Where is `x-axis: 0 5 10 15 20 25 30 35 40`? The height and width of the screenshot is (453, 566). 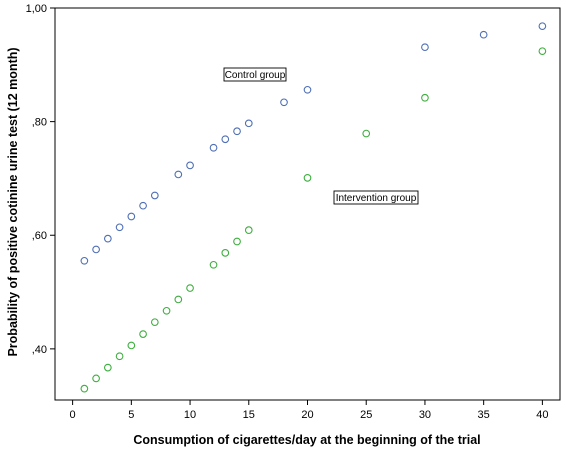 x-axis: 0 5 10 15 20 25 30 35 40 is located at coordinates (309, 410).